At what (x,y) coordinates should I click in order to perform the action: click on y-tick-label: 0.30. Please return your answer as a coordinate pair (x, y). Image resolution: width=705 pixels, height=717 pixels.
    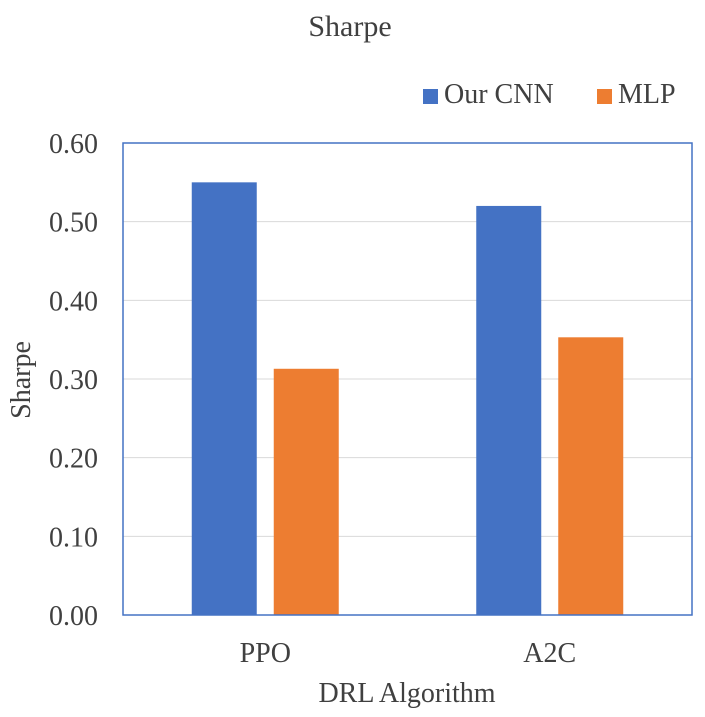
    Looking at the image, I should click on (73, 380).